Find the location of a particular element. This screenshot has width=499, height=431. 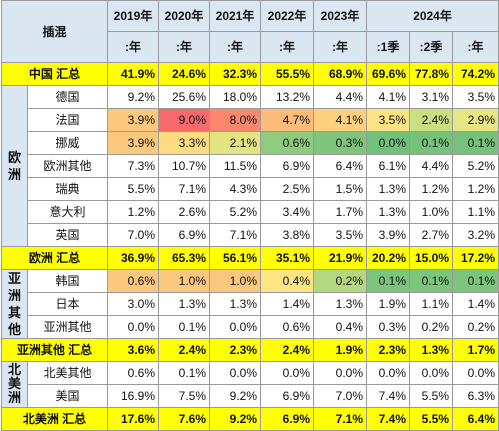

cell-value: 4.4% is located at coordinates (431, 166).